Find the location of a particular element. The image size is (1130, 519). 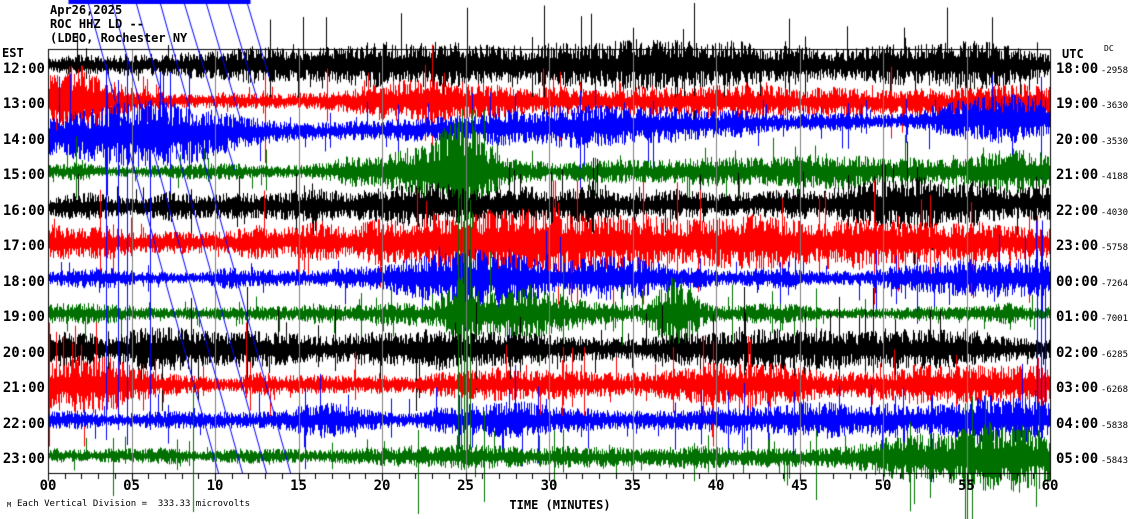

dc-value: -5838 is located at coordinates (1114, 425).